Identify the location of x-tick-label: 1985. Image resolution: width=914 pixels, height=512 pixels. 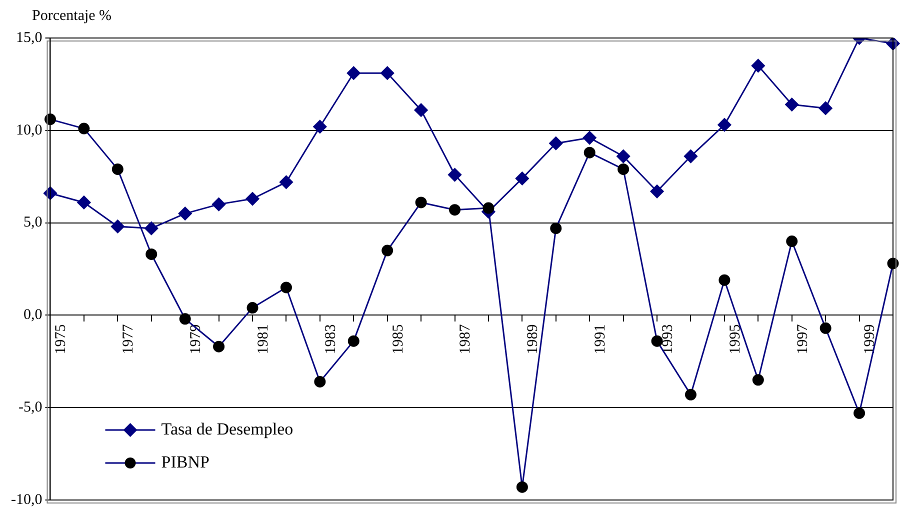
(398, 339).